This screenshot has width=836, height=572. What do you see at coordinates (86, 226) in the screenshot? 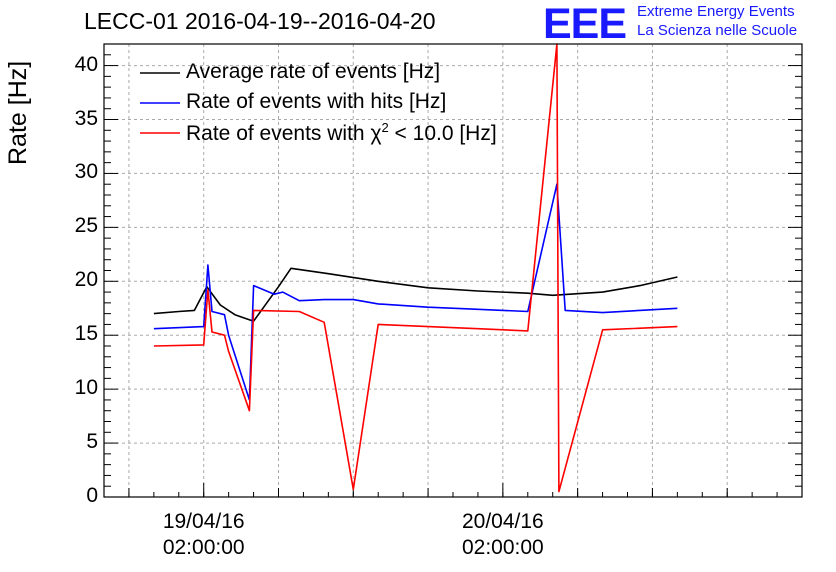
I see `y-tick-label: 25` at bounding box center [86, 226].